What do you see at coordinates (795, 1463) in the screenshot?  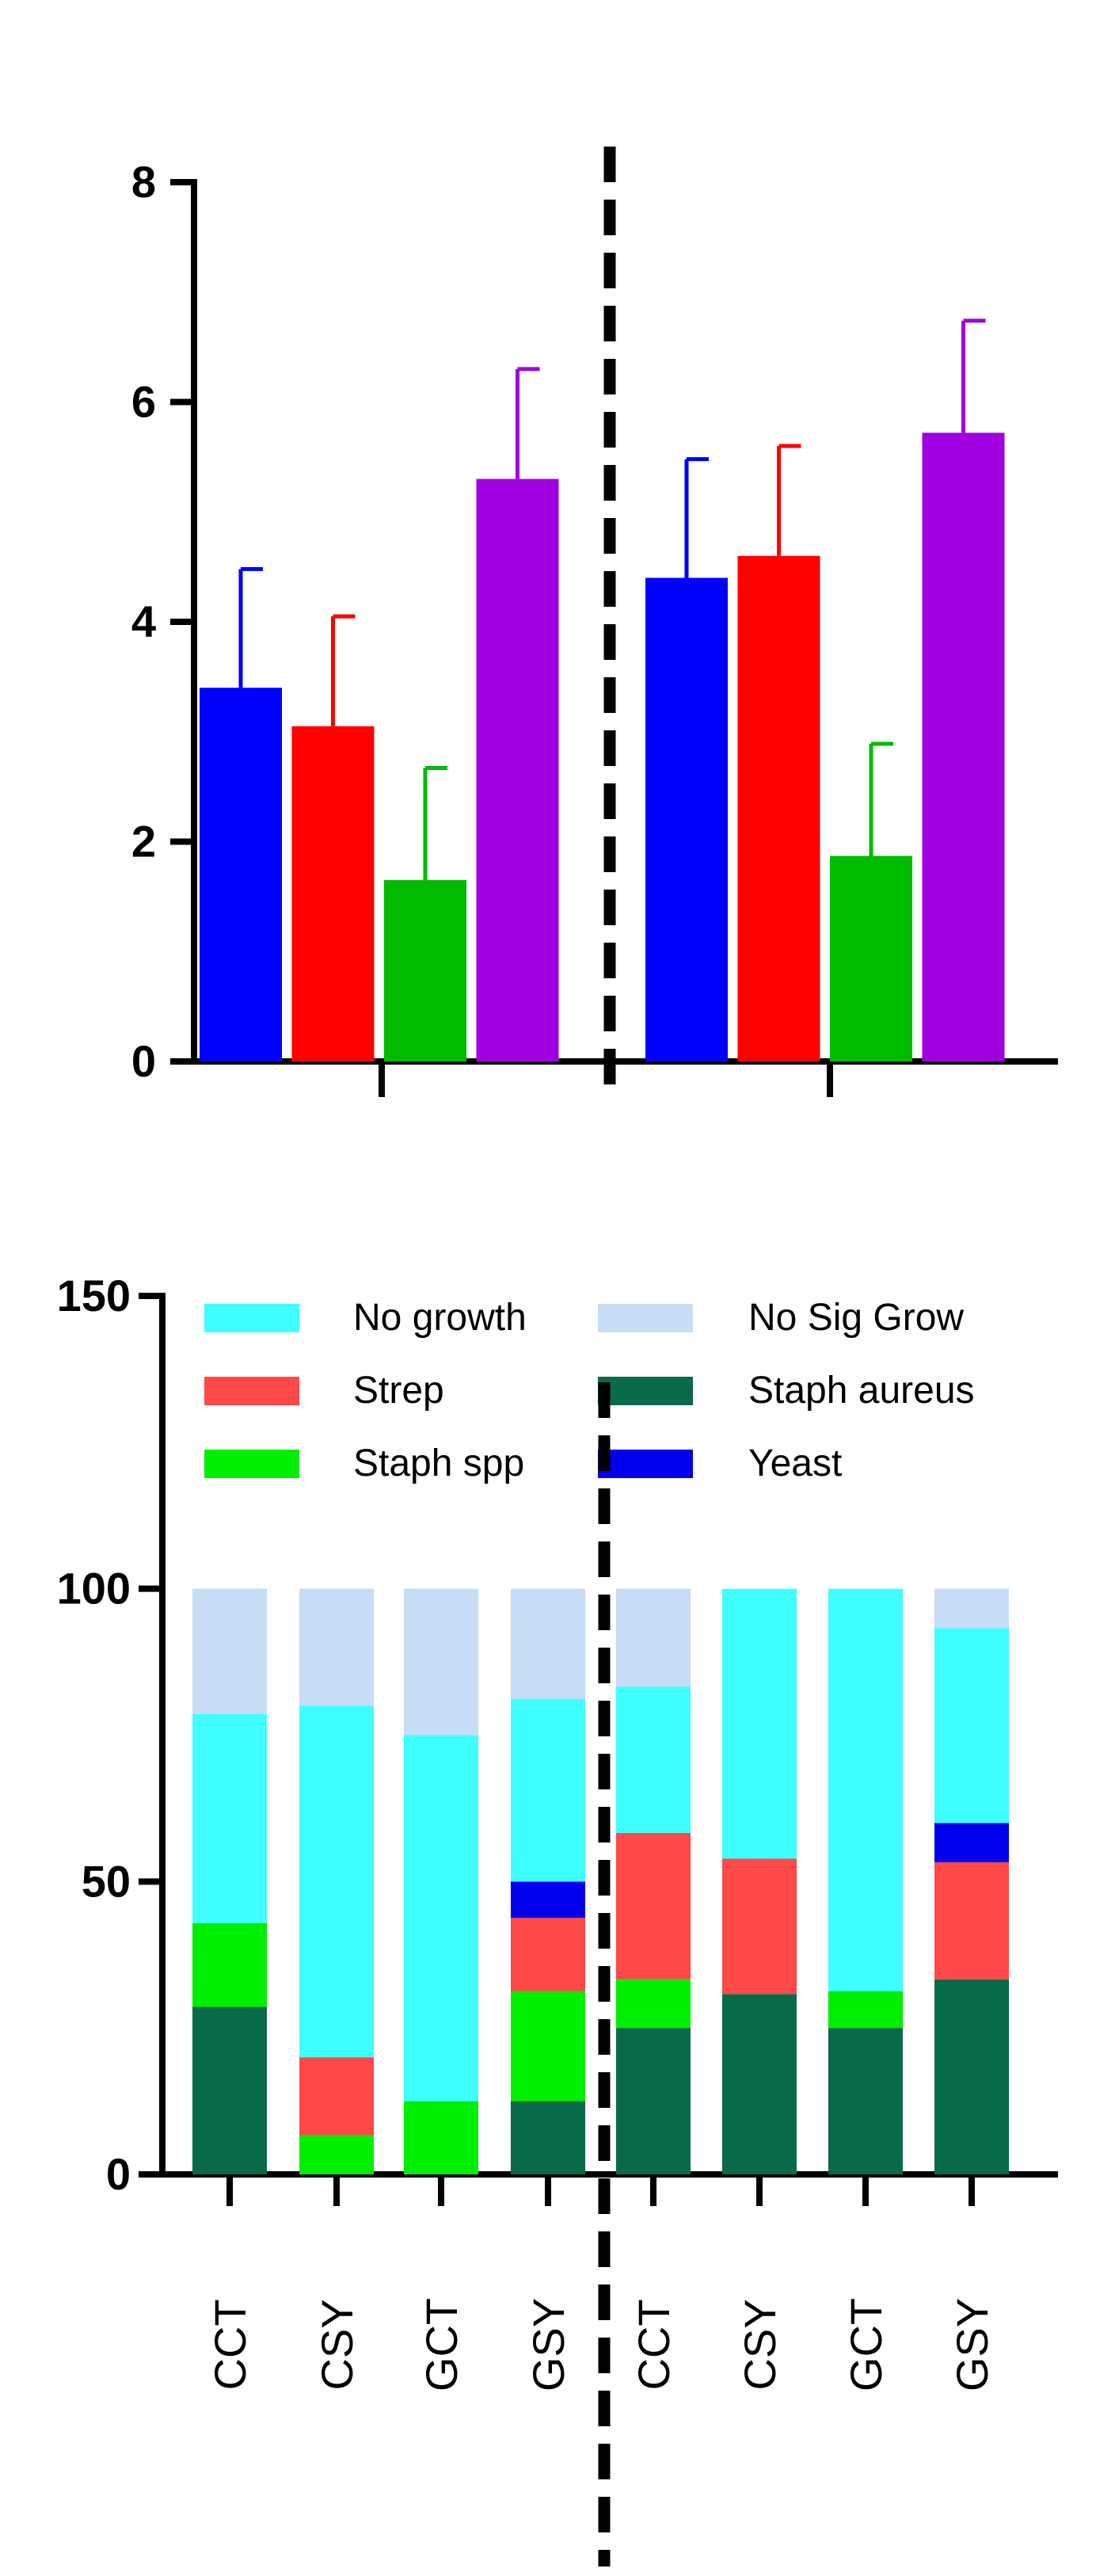 I see `legend-label-yeast: Yeast` at bounding box center [795, 1463].